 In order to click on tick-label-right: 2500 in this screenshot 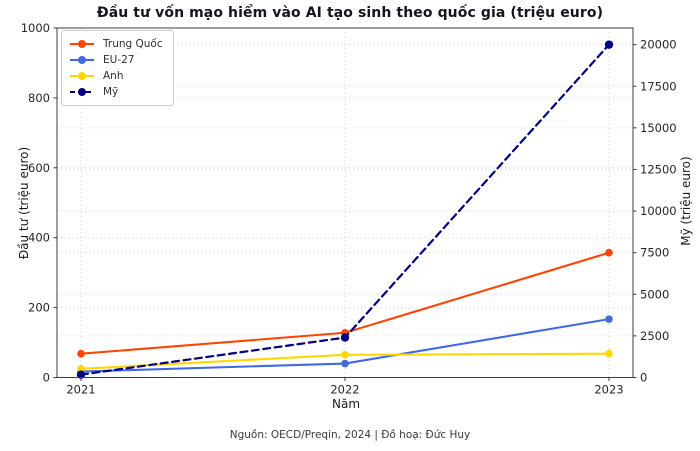, I will do `click(654, 336)`.